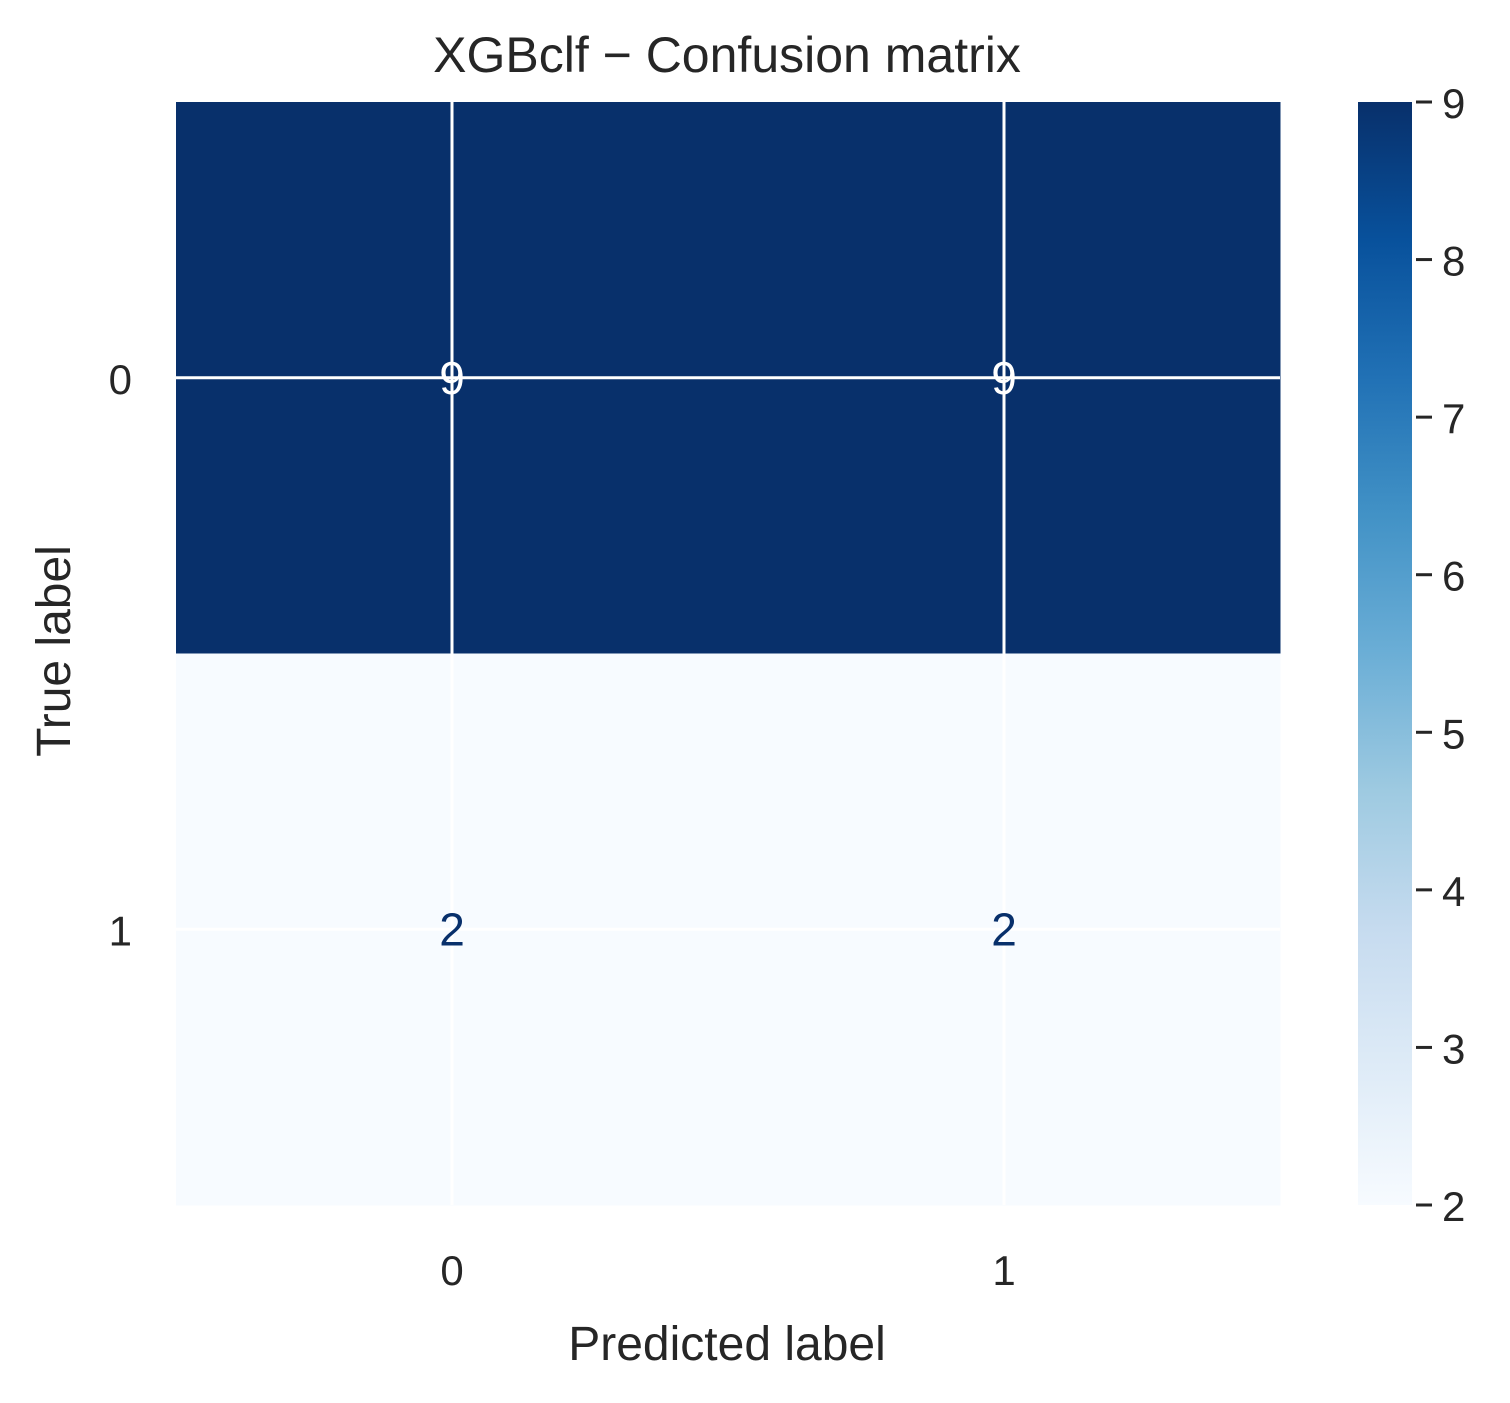 The image size is (1510, 1403). Describe the element at coordinates (1453, 733) in the screenshot. I see `colorbar-tick-label-5: 5` at that location.